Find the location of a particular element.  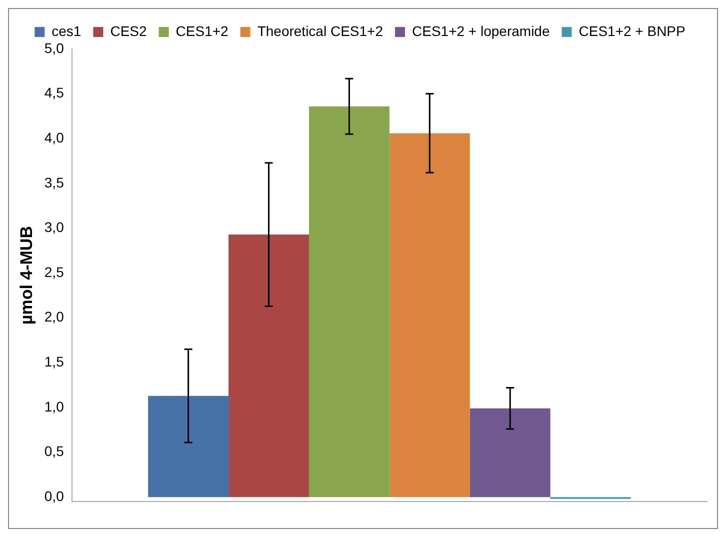

y-tick-label: 4,0 is located at coordinates (54, 137).